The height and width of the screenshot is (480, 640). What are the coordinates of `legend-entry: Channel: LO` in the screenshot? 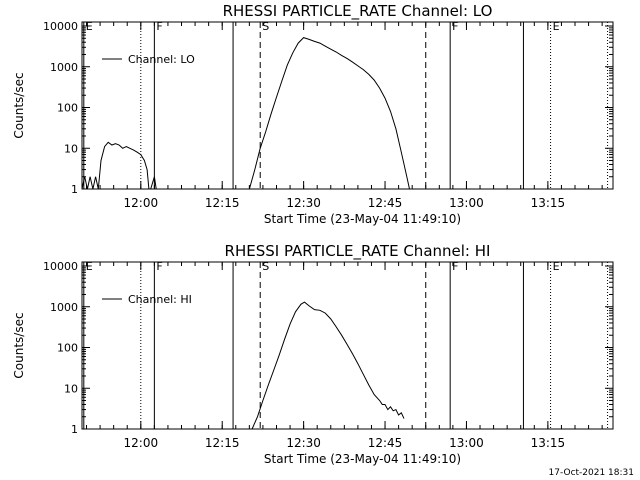 It's located at (161, 59).